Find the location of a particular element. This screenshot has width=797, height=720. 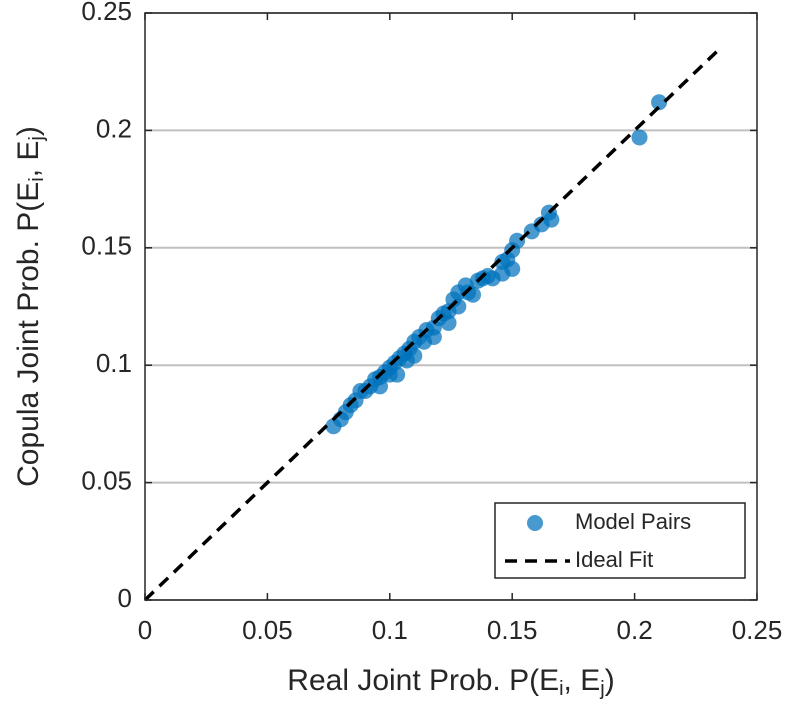

ylabel-label-part: Copula Joint Prob. P(E is located at coordinates (28, 334).